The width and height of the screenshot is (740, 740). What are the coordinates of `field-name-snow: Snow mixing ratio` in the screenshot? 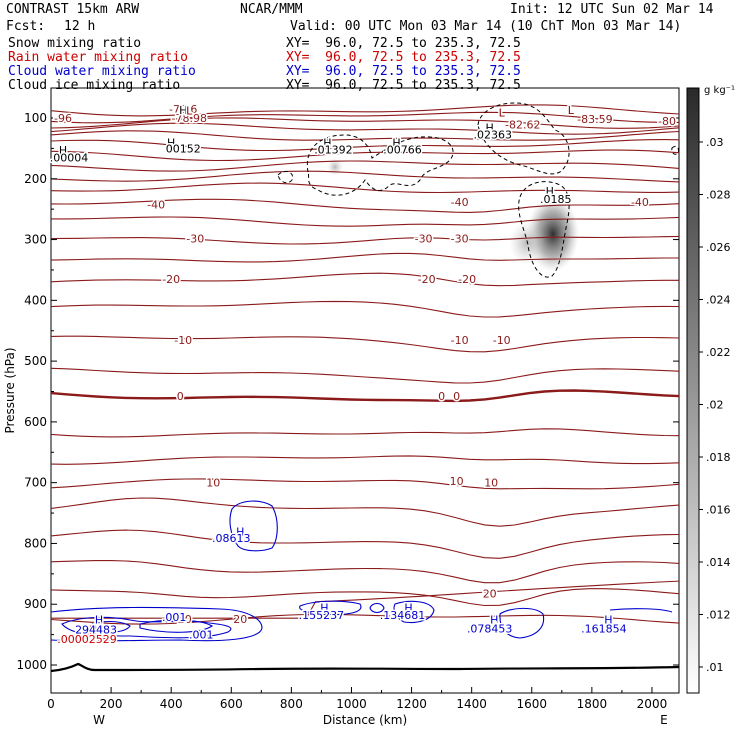 It's located at (75, 43).